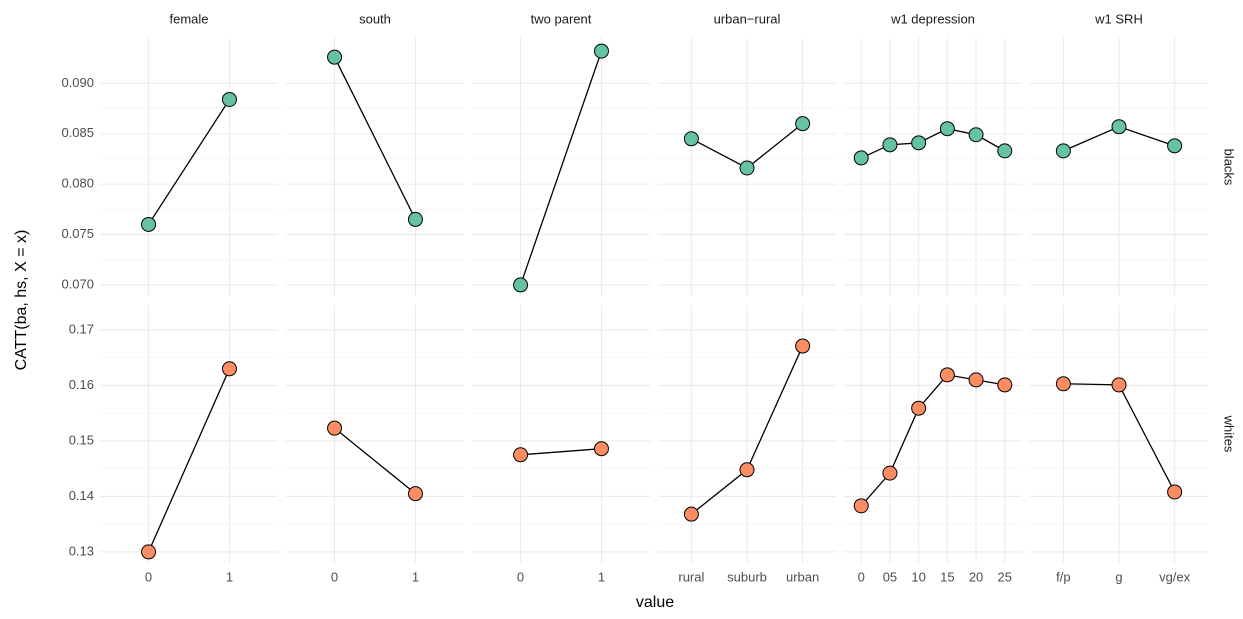 The width and height of the screenshot is (1243, 619). What do you see at coordinates (375, 18) in the screenshot?
I see `strip-label: south` at bounding box center [375, 18].